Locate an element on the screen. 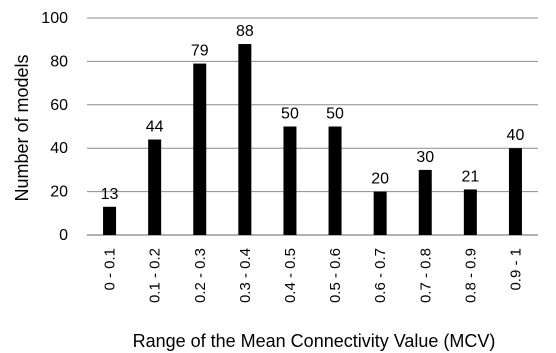 This screenshot has width=556, height=353. data-label: 30 is located at coordinates (425, 157).